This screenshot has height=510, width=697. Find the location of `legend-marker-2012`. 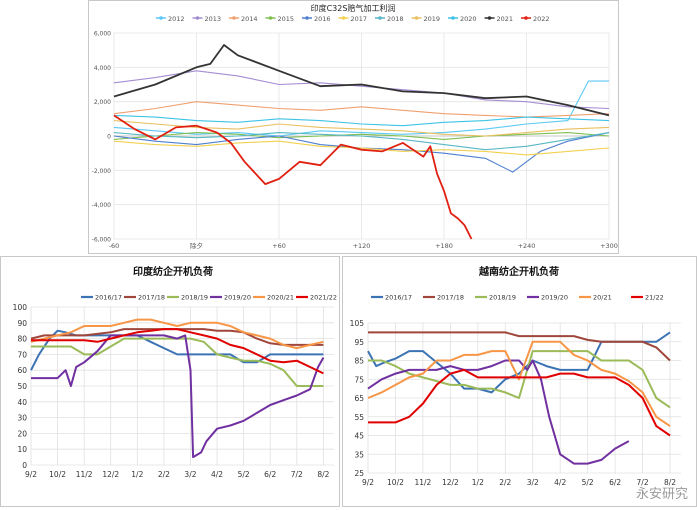

legend-marker-2012 is located at coordinates (161, 18).